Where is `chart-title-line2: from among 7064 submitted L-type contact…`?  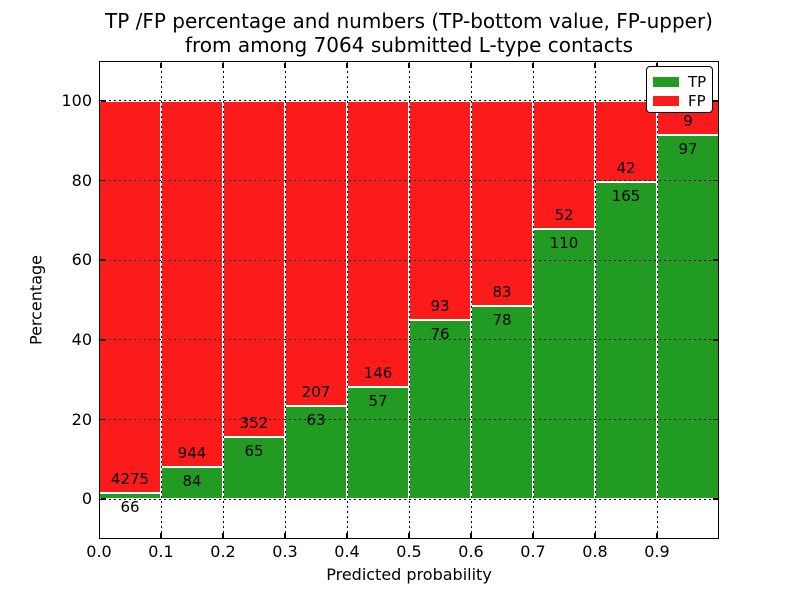
chart-title-line2: from among 7064 submitted L-type contact… is located at coordinates (409, 45).